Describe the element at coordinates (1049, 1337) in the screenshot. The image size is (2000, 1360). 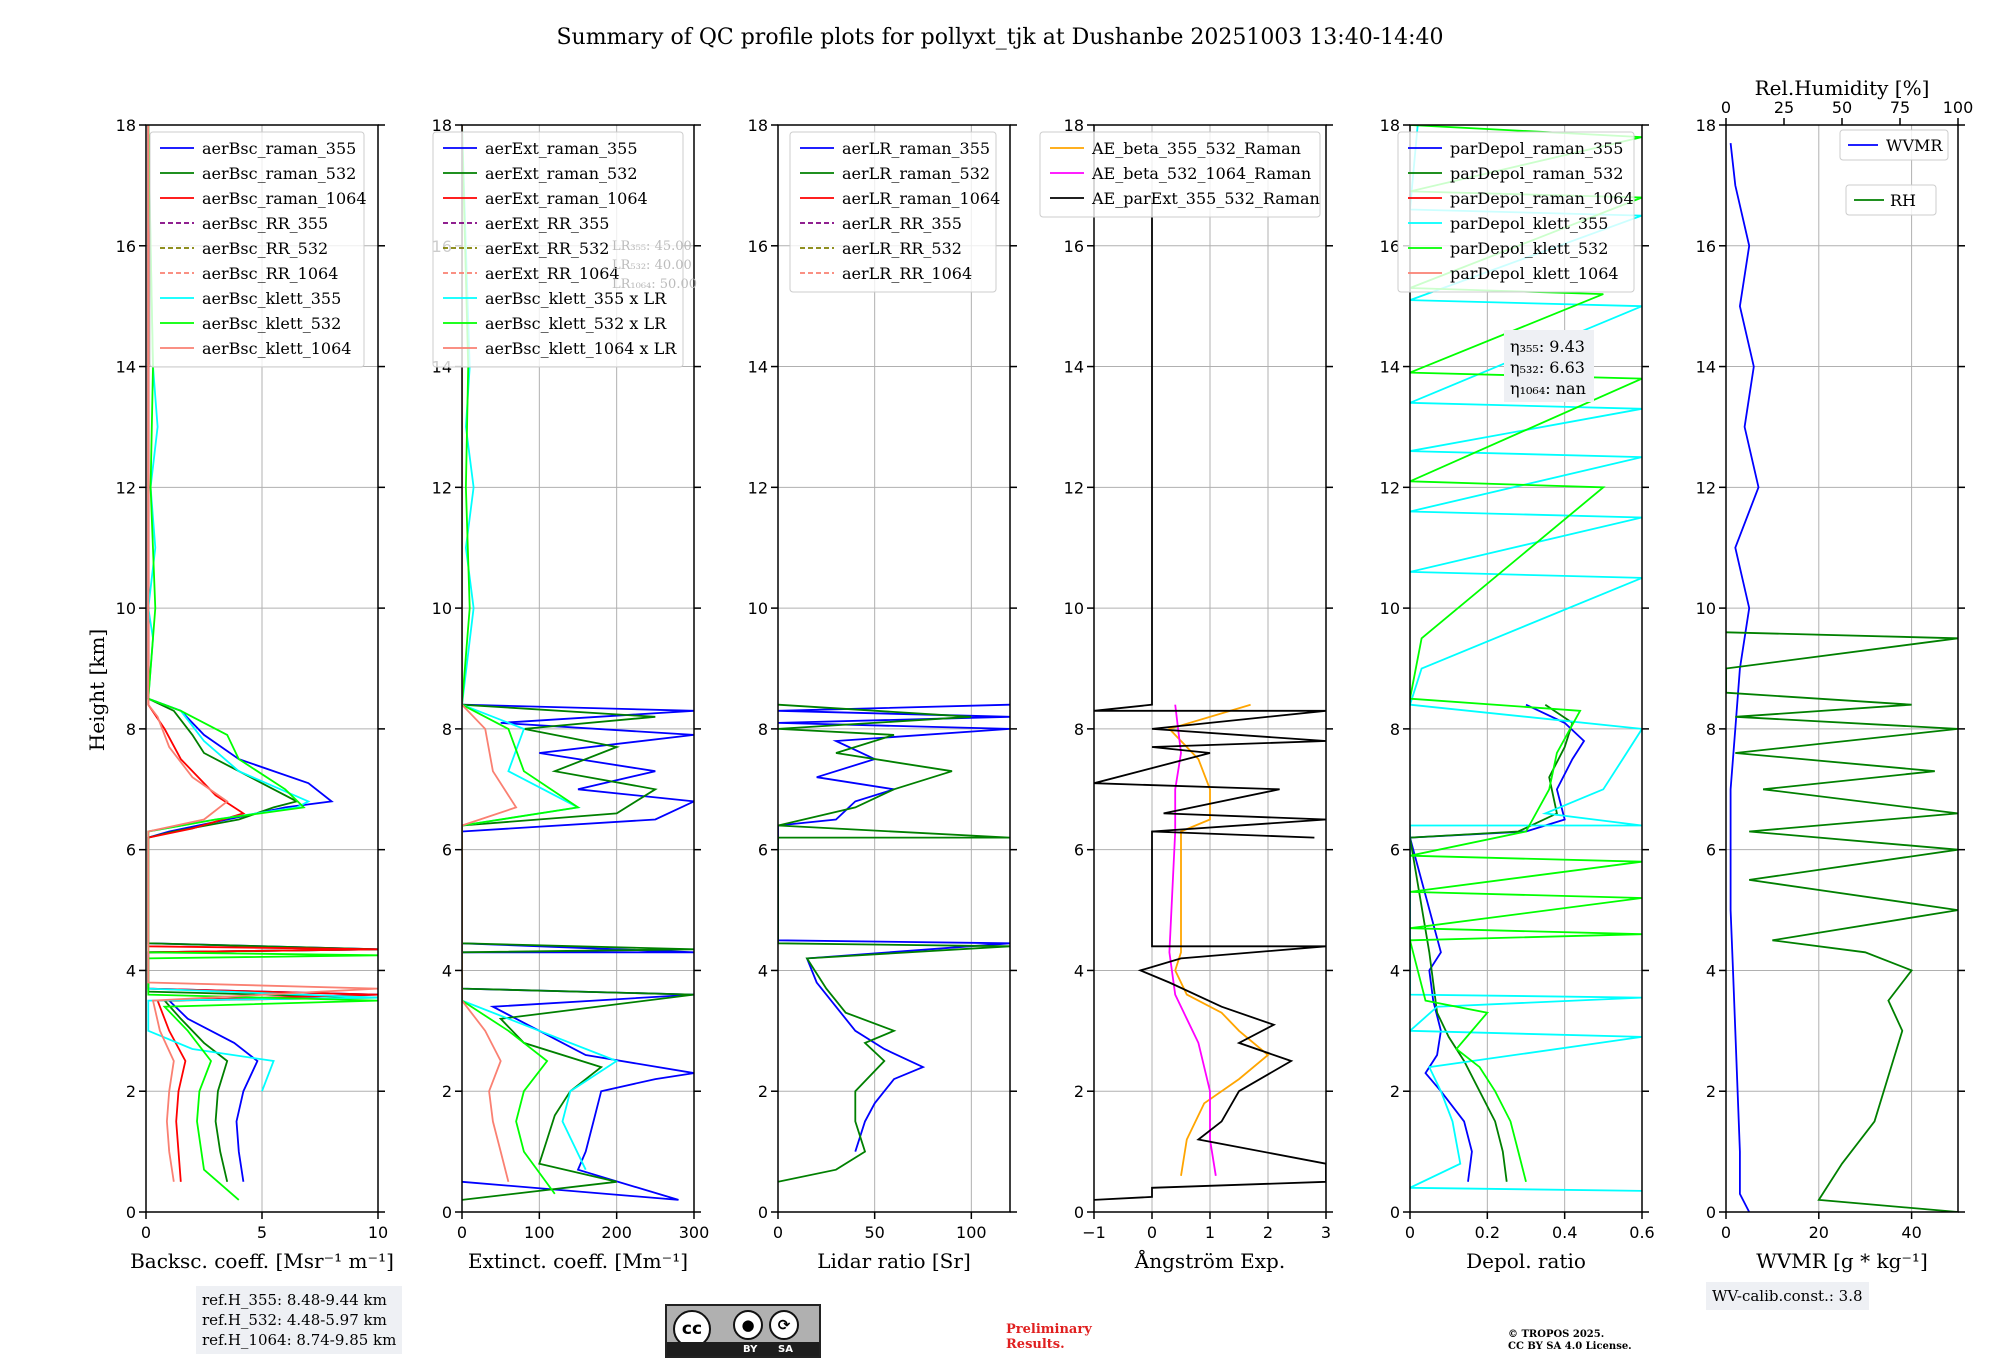
I see `preliminary-notice: Preliminary Results.` at that location.